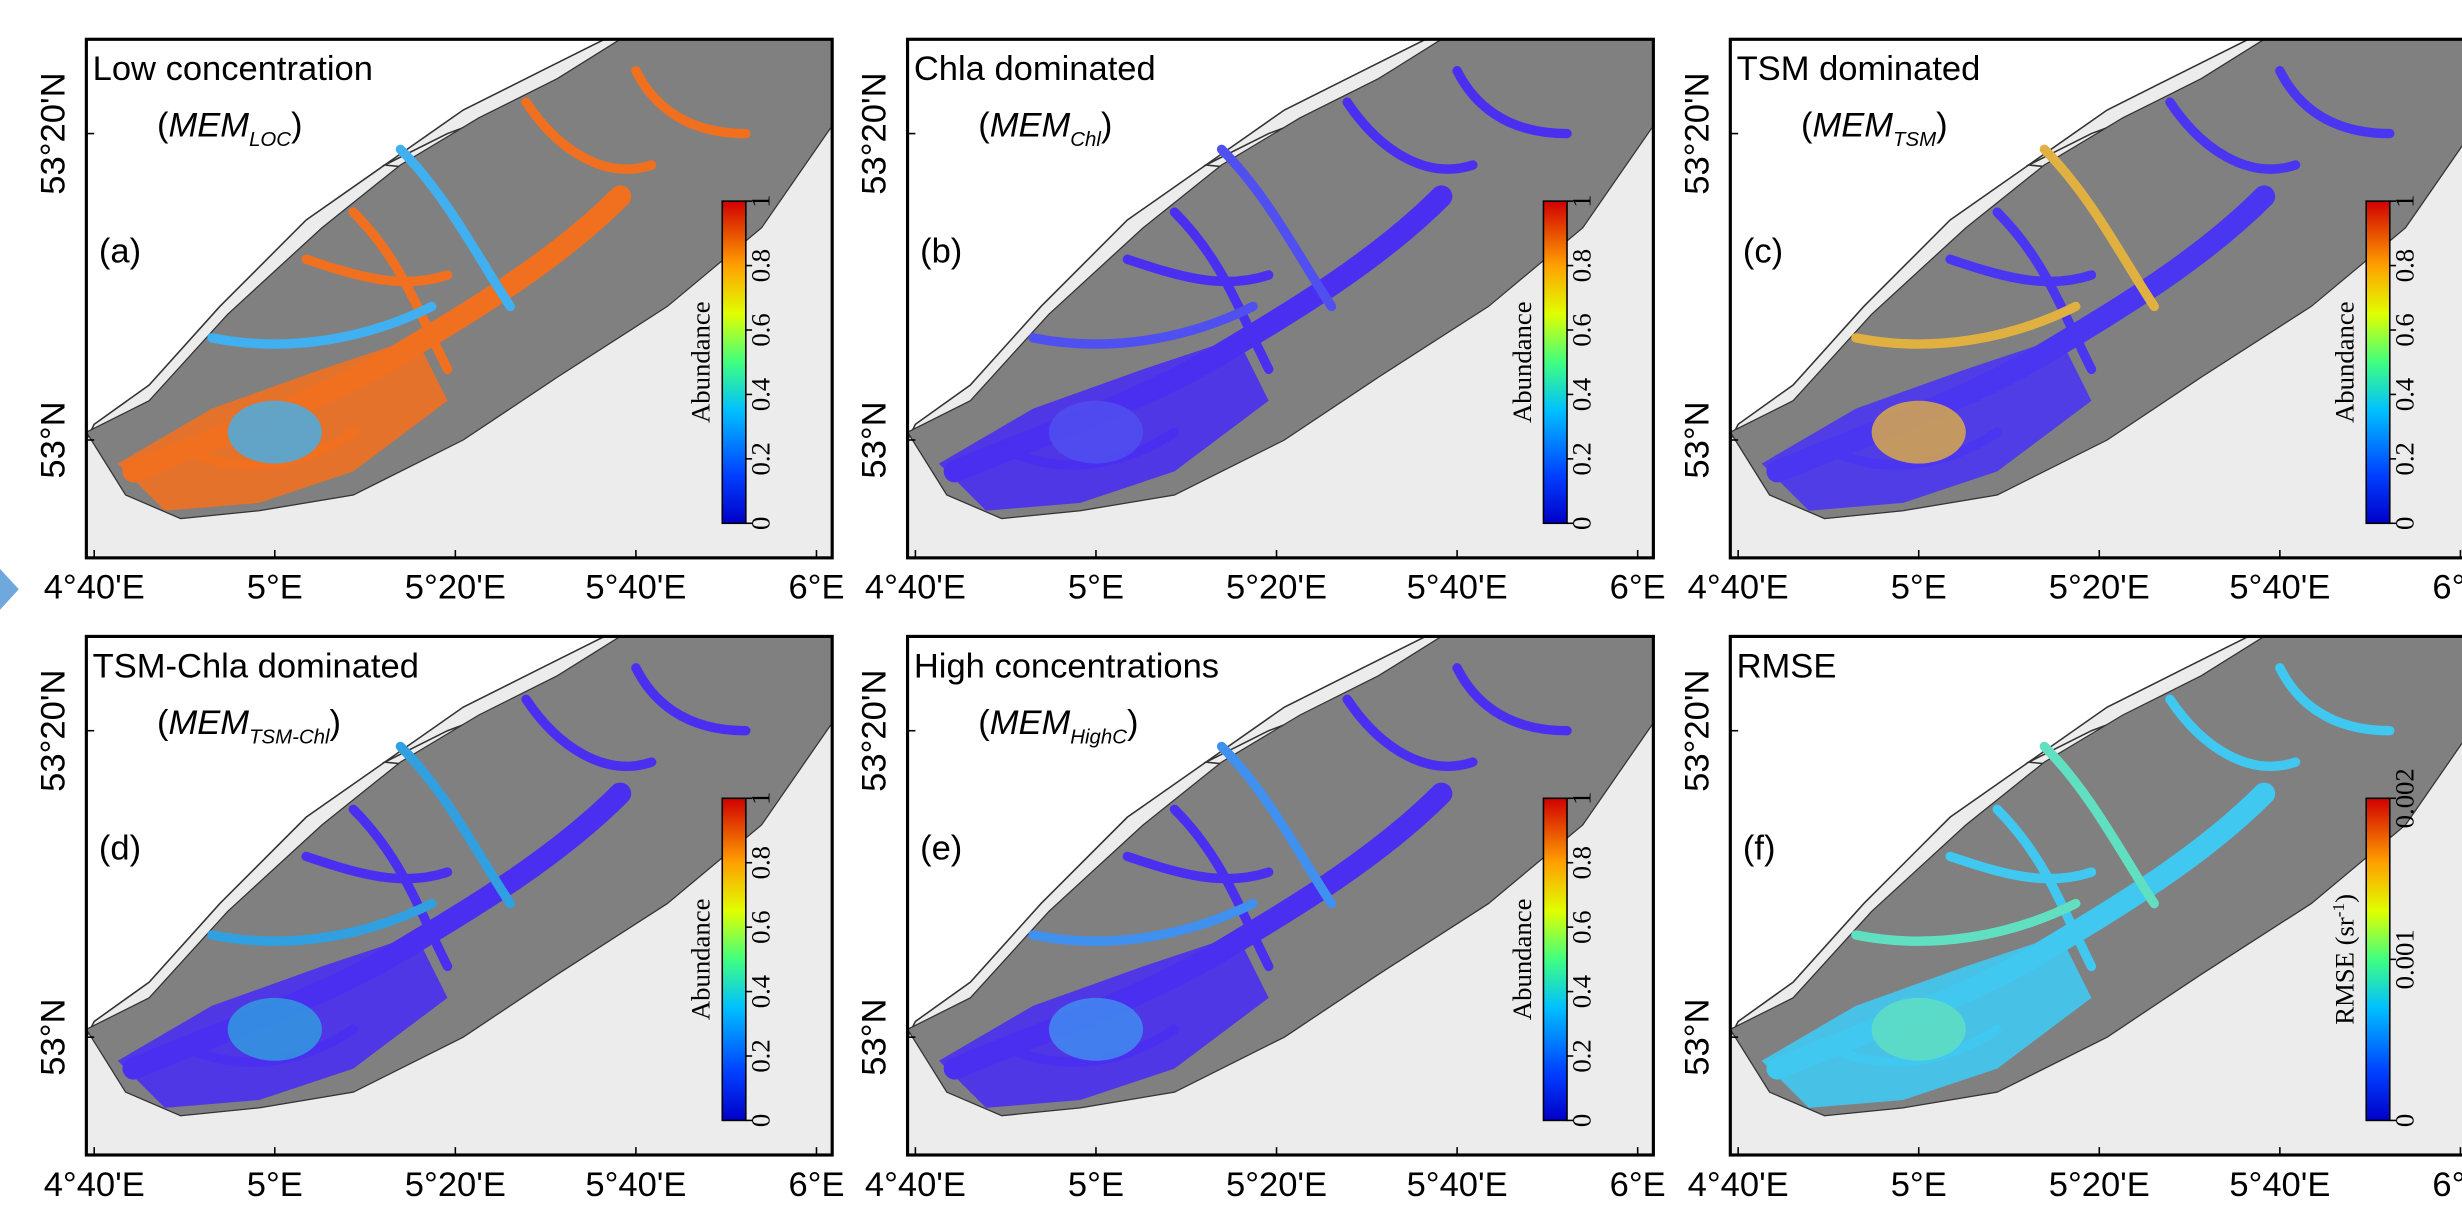 The image size is (2462, 1221). Describe the element at coordinates (120, 251) in the screenshot. I see `panel-label: (a)` at that location.